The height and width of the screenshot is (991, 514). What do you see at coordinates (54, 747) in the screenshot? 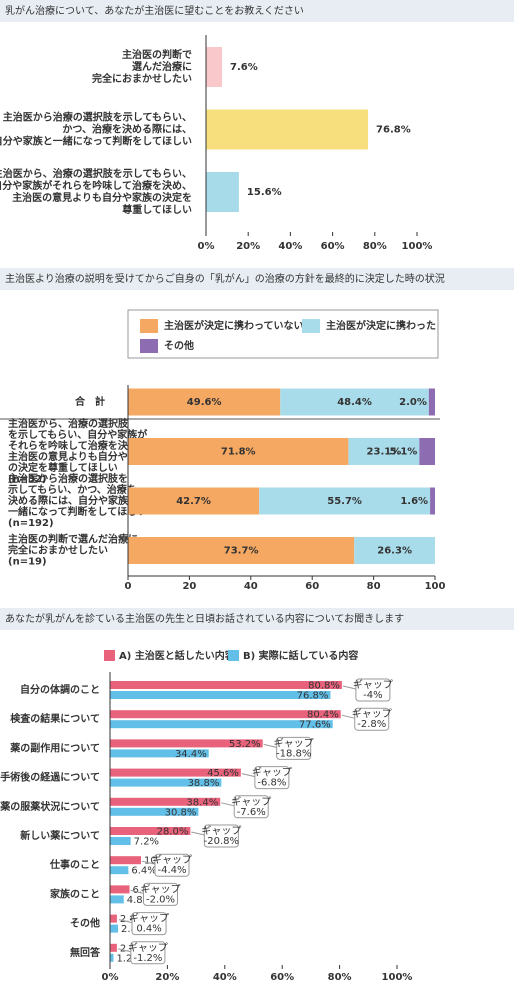
I see `category-label: 薬の副作用について` at bounding box center [54, 747].